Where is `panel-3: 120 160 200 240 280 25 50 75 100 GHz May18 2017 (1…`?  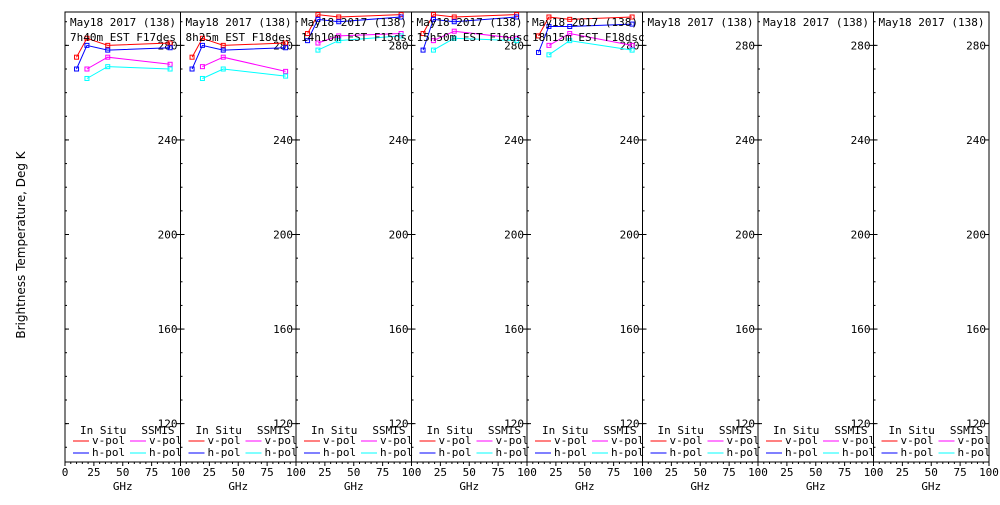 panel-3: 120 160 200 240 280 25 50 75 100 GHz May18 2017 (1… is located at coordinates (358, 252).